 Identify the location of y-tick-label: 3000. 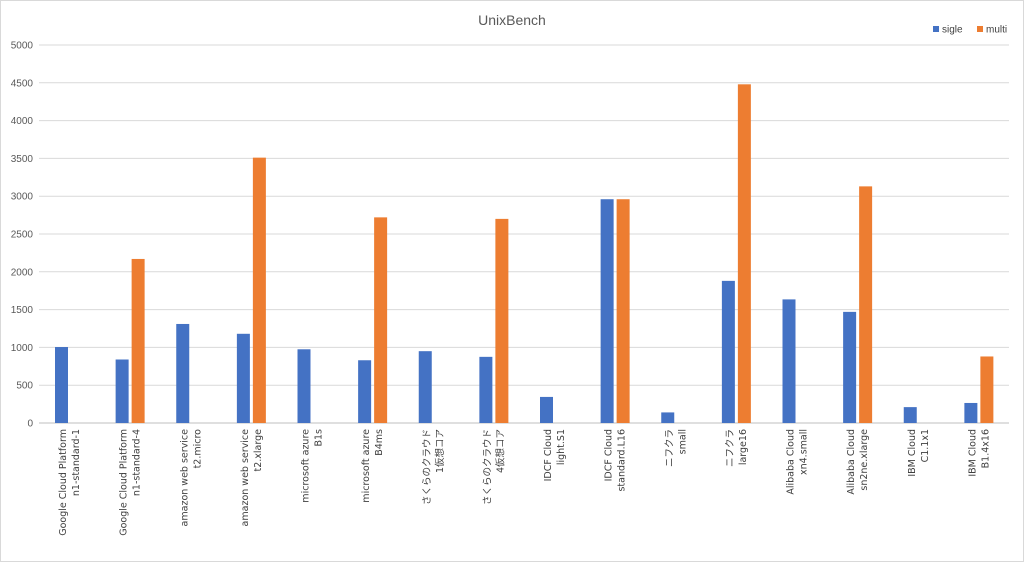
(22, 197).